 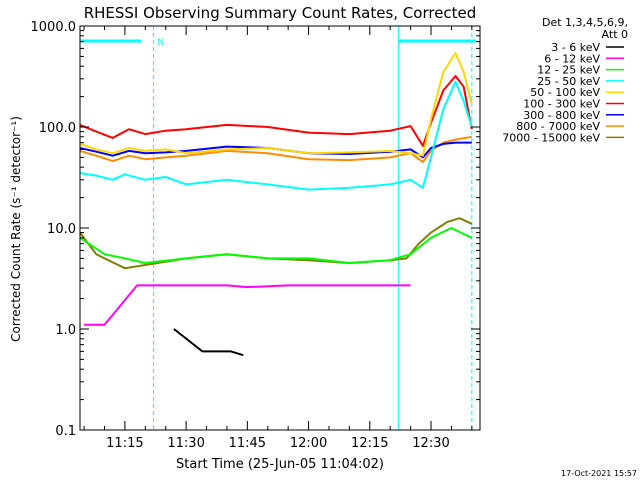 What do you see at coordinates (615, 34) in the screenshot?
I see `legend-header: Att 0` at bounding box center [615, 34].